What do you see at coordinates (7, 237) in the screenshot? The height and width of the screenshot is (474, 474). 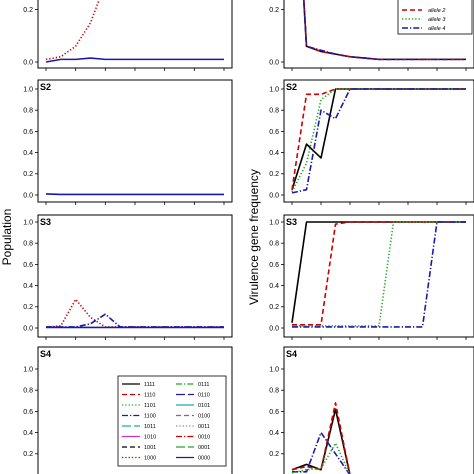 I see `left-axis-title: Population` at bounding box center [7, 237].